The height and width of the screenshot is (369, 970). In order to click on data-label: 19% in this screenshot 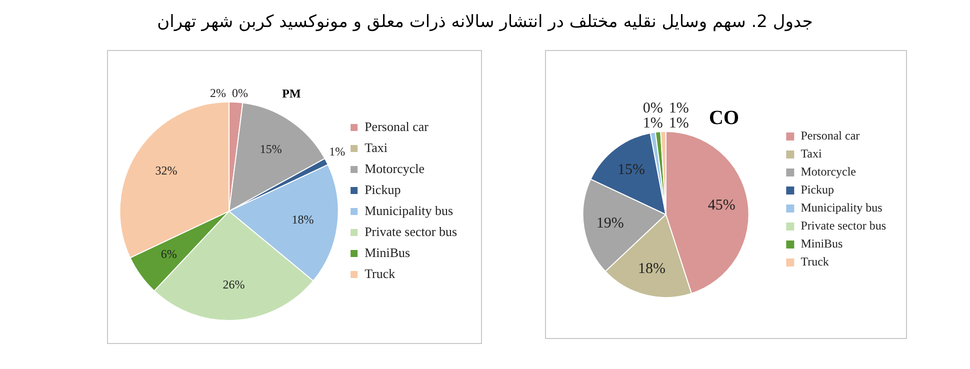, I will do `click(610, 223)`.